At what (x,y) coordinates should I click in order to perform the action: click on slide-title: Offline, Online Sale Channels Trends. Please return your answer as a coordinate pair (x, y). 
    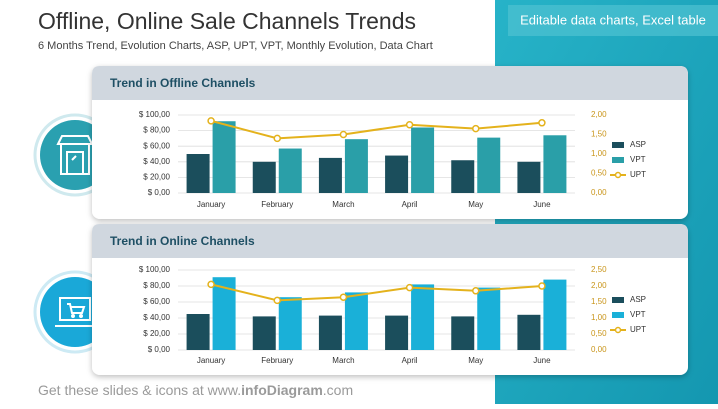
    Looking at the image, I should click on (227, 21).